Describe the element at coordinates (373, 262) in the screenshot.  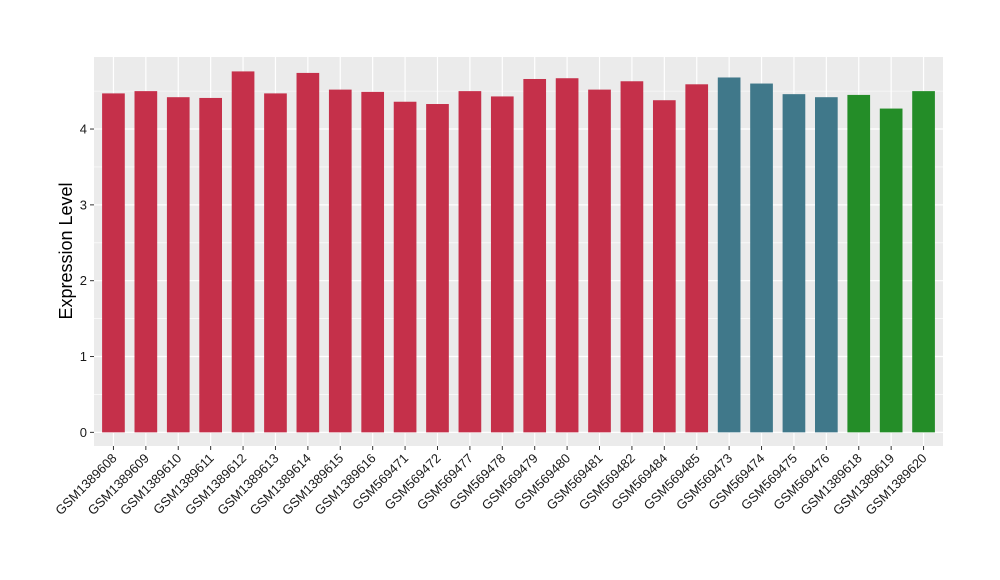
I see `bar-GSM1389616` at that location.